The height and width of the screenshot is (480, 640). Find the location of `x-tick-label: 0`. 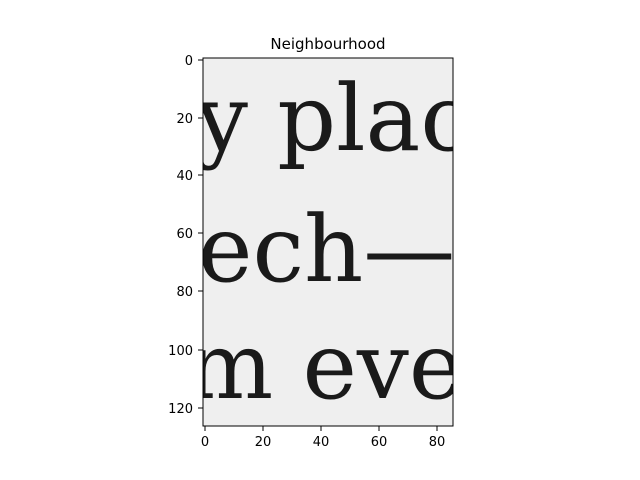

x-tick-label: 0 is located at coordinates (205, 442).